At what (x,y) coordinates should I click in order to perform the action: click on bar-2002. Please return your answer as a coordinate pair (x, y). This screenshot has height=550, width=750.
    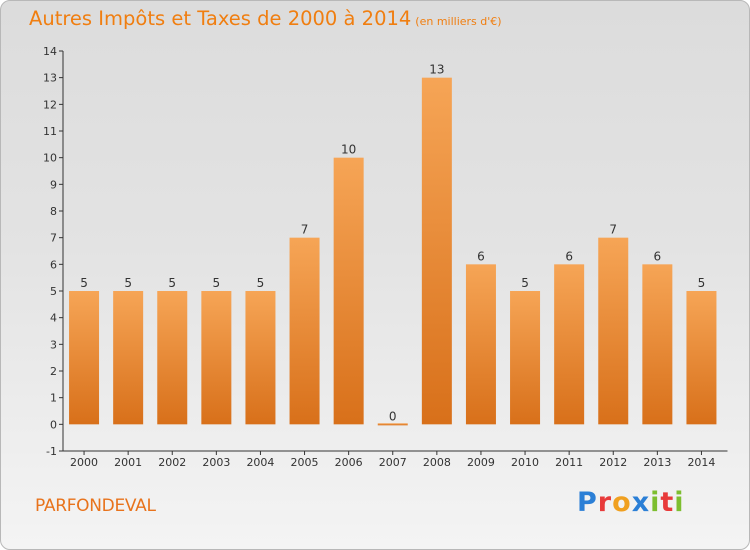
    Looking at the image, I should click on (172, 358).